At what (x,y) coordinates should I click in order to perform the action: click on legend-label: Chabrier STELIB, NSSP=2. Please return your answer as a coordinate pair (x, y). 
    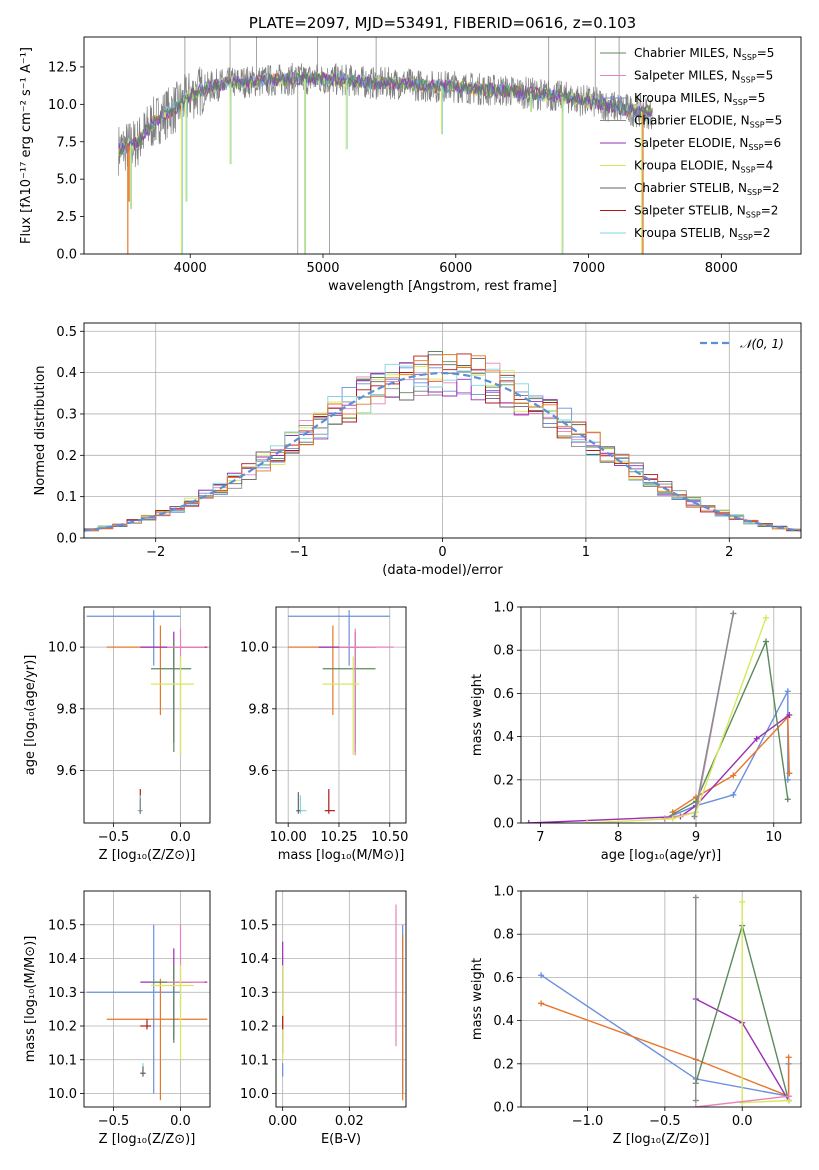
    Looking at the image, I should click on (707, 189).